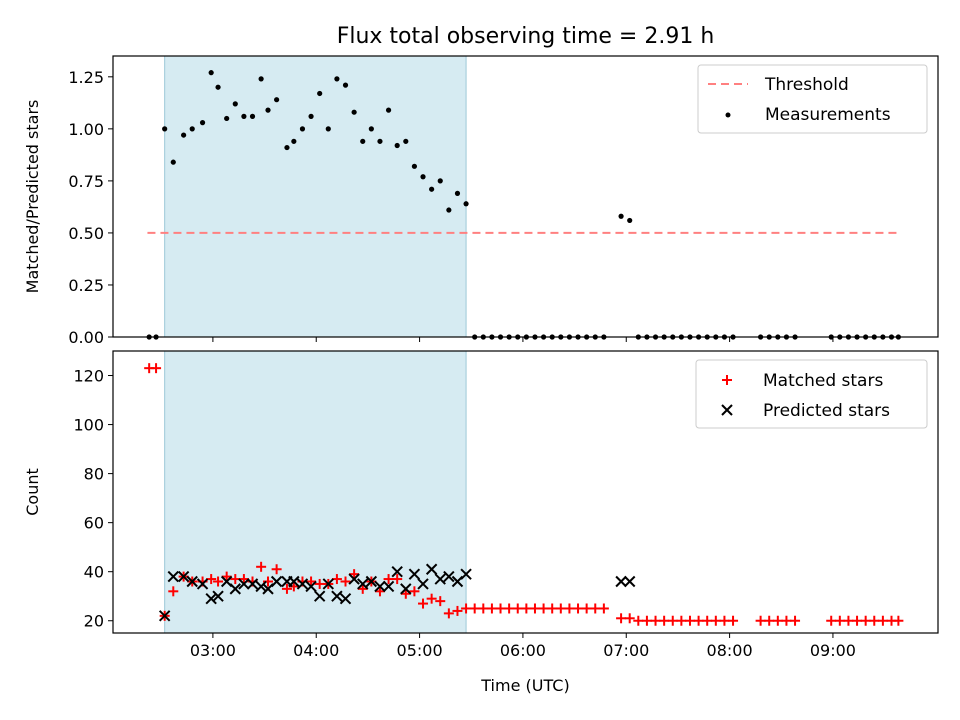 This screenshot has height=720, width=960. I want to click on x-tick-label: 03:00, so click(213, 650).